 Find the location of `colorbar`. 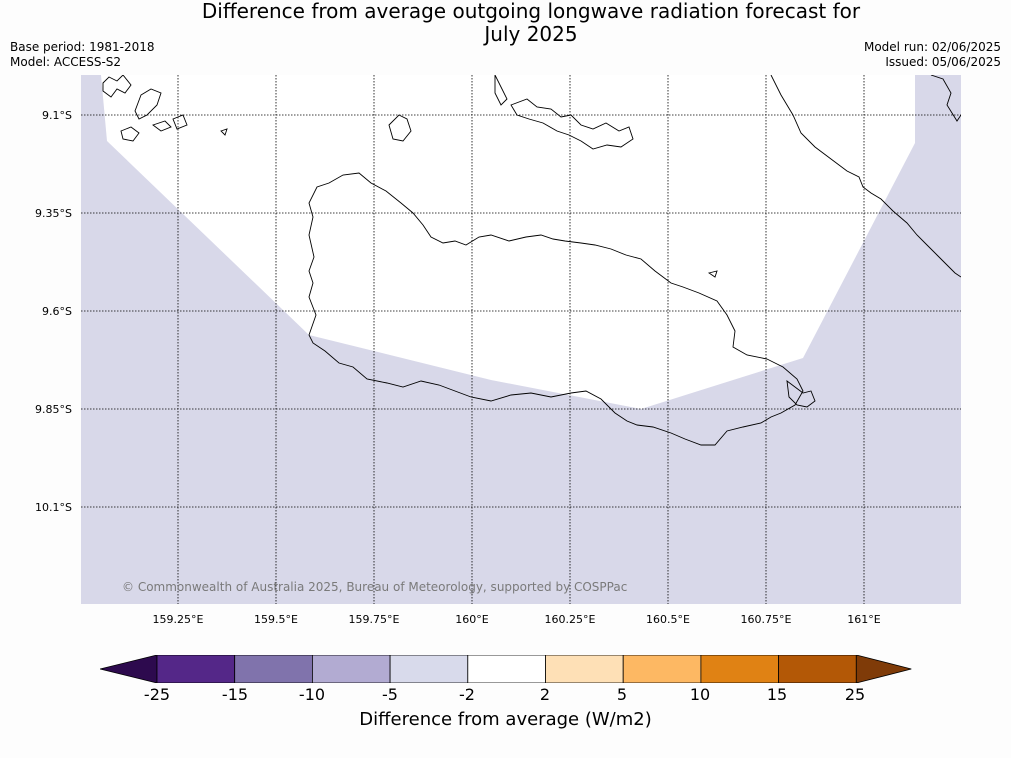

colorbar is located at coordinates (506, 669).